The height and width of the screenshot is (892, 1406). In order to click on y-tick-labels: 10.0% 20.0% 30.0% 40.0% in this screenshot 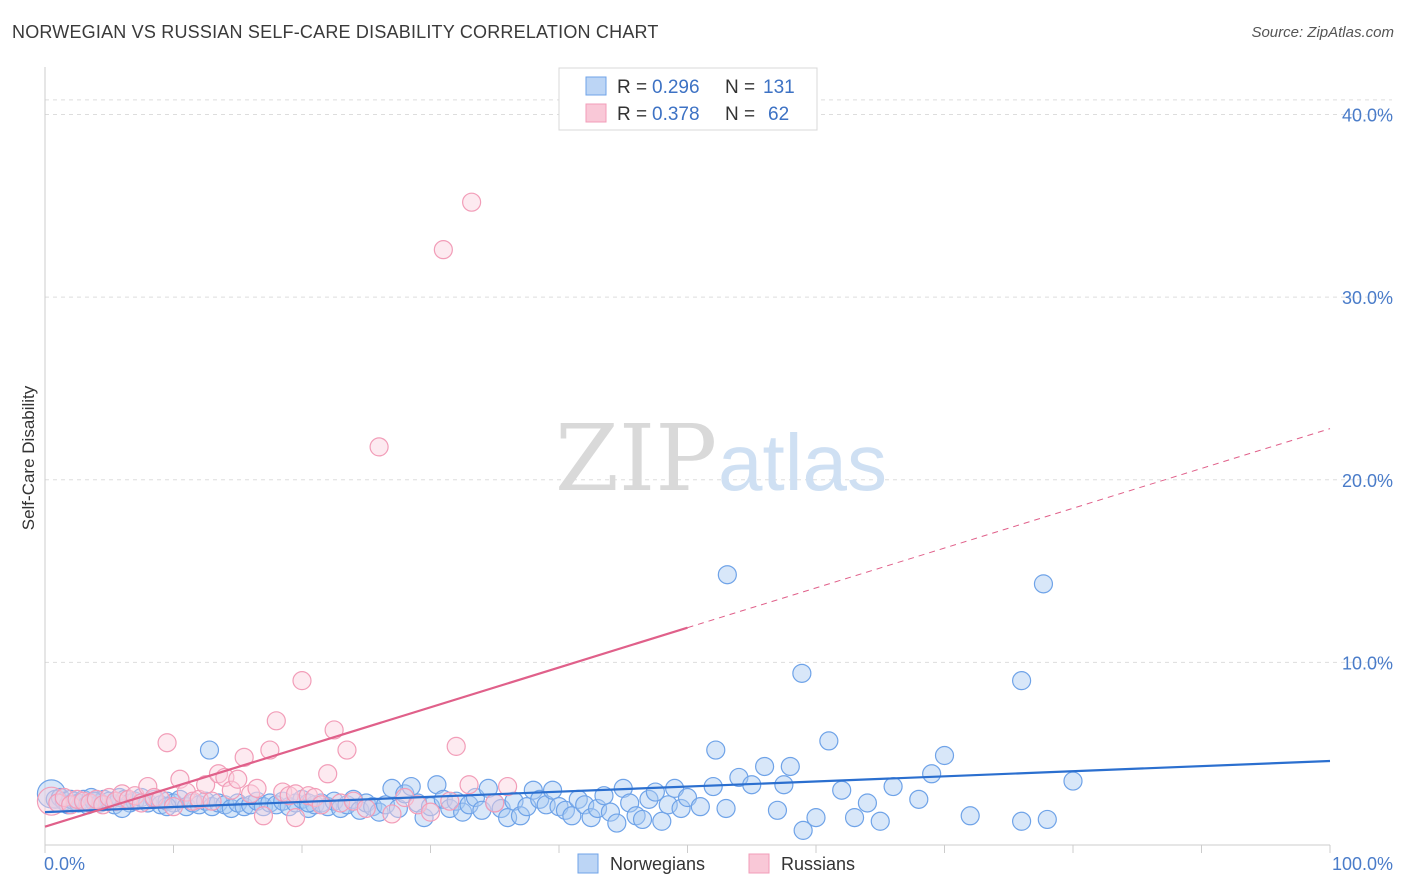, I will do `click(1367, 390)`.